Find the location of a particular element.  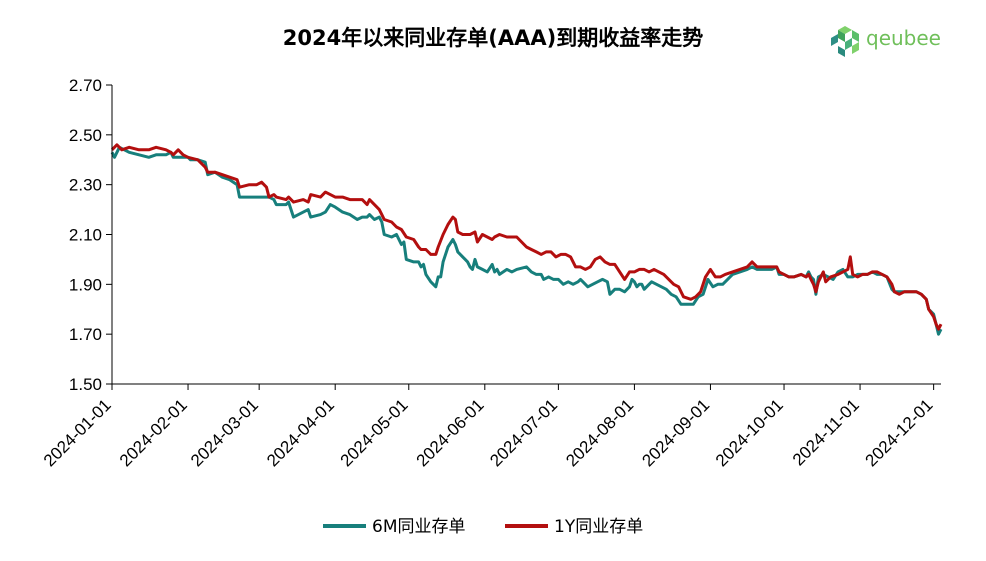

y-tick-label: 1.90 is located at coordinates (85, 284).